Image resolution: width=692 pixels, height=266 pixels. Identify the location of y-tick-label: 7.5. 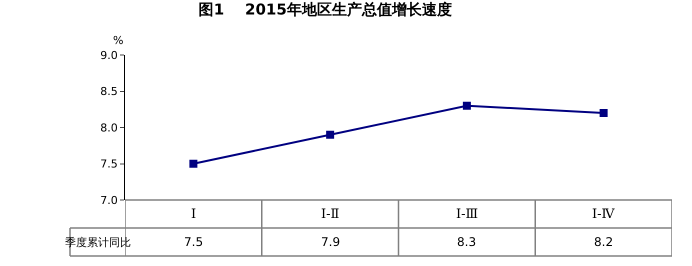
(109, 164).